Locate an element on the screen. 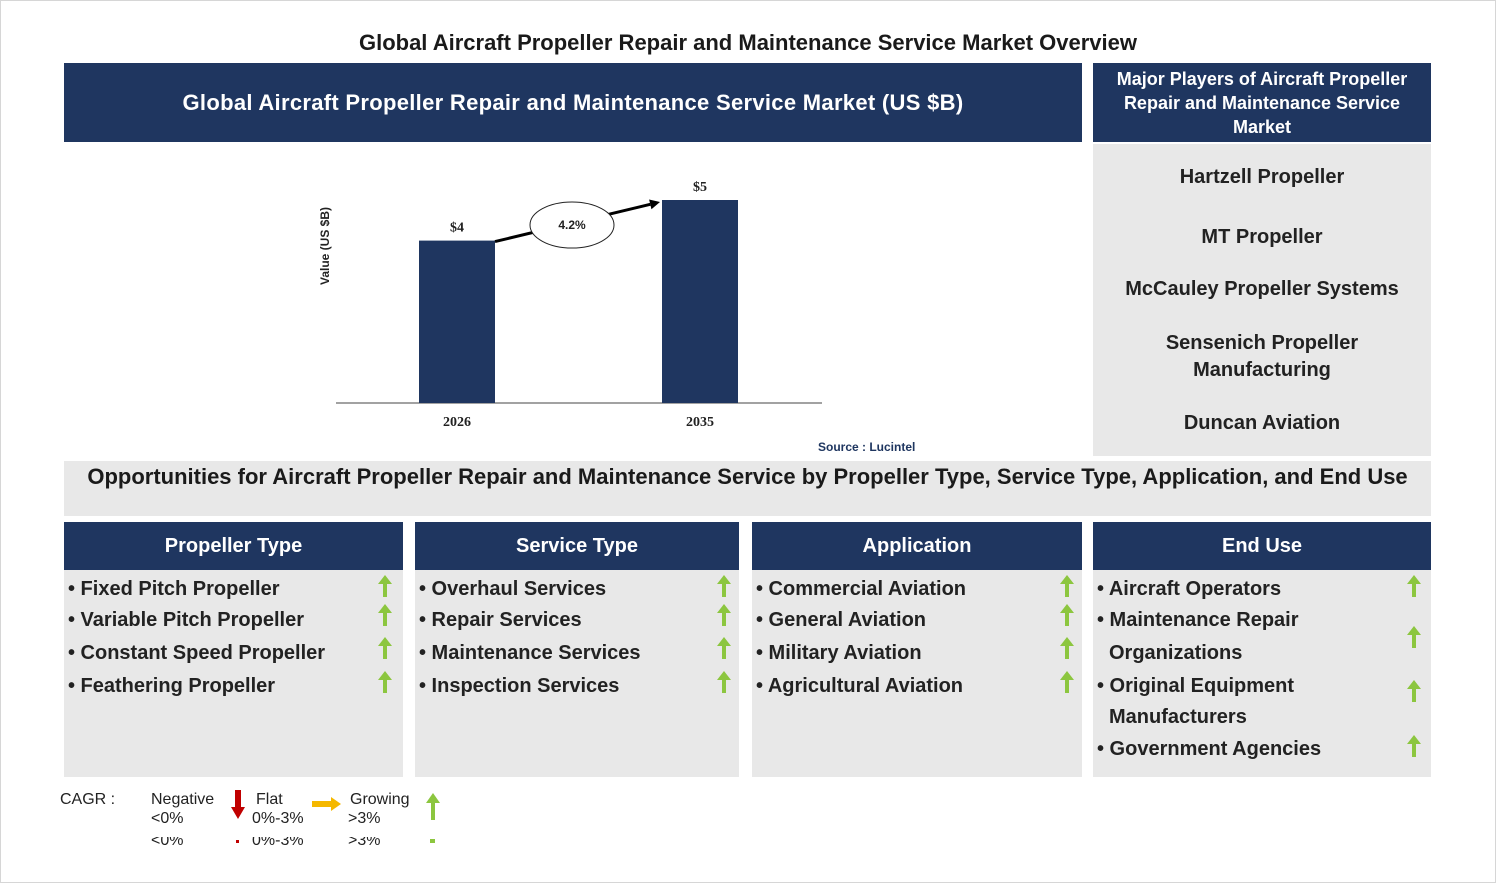 The height and width of the screenshot is (883, 1496). flat-arrow-icon is located at coordinates (326, 804).